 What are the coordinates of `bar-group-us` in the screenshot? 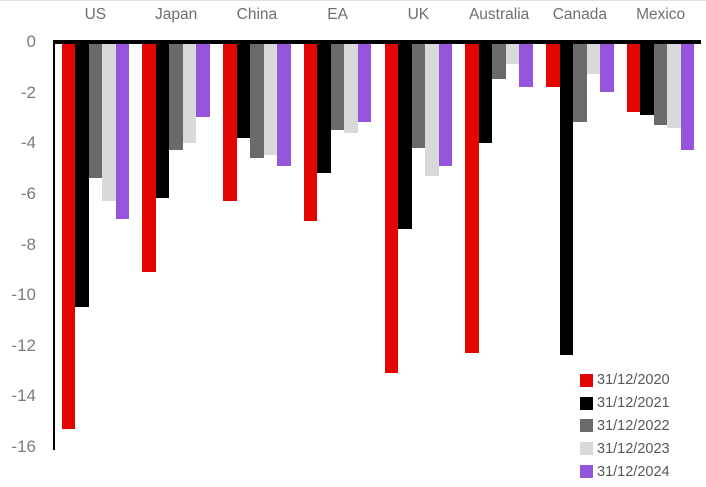 It's located at (95, 247).